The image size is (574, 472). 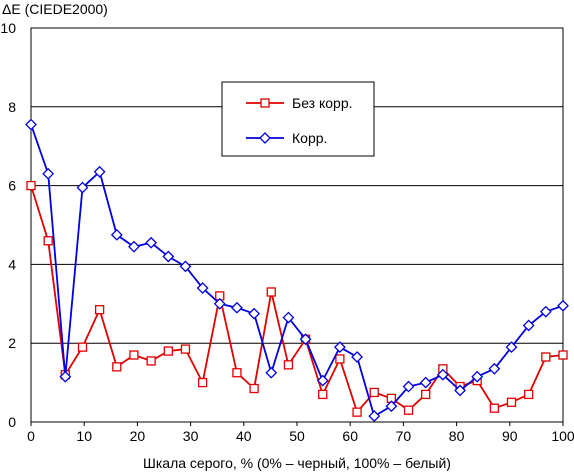 What do you see at coordinates (12, 422) in the screenshot?
I see `y-tick-label: 0` at bounding box center [12, 422].